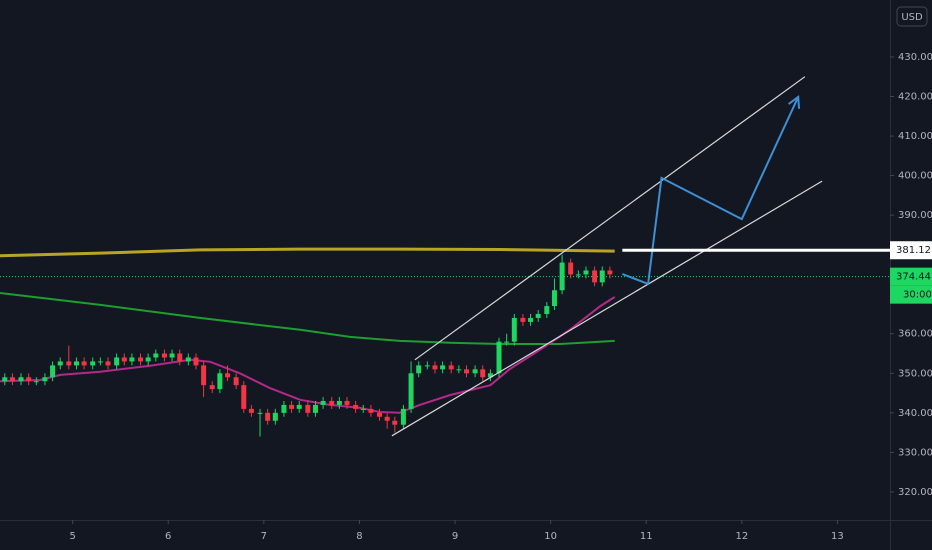 The height and width of the screenshot is (550, 932). I want to click on y-tick-label: 420.00, so click(915, 96).